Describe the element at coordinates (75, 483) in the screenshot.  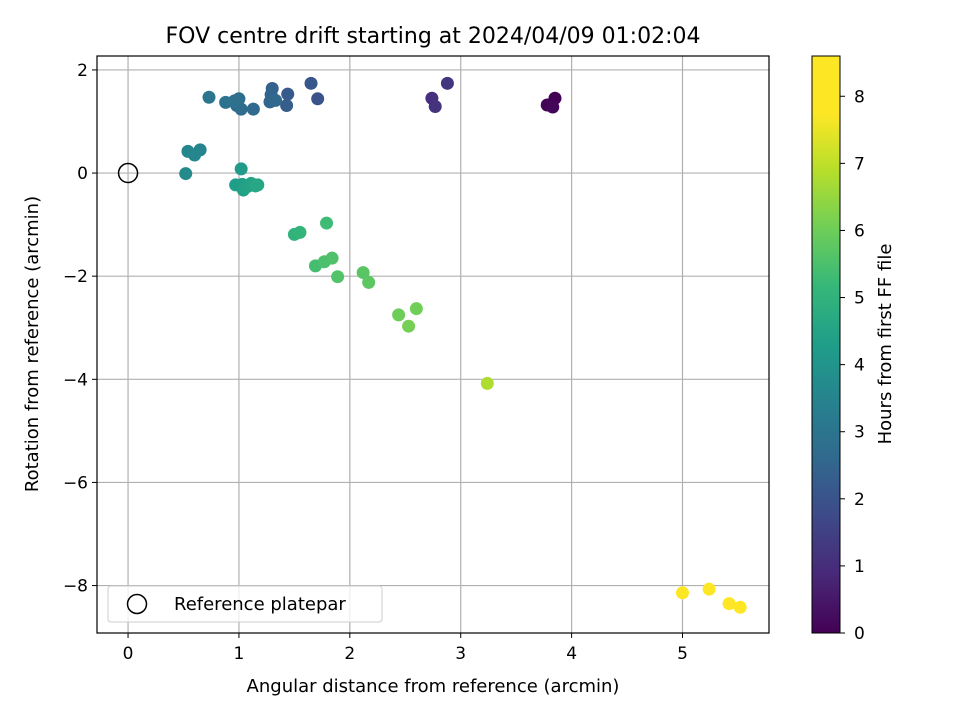
I see `y-tick-label: −6` at that location.